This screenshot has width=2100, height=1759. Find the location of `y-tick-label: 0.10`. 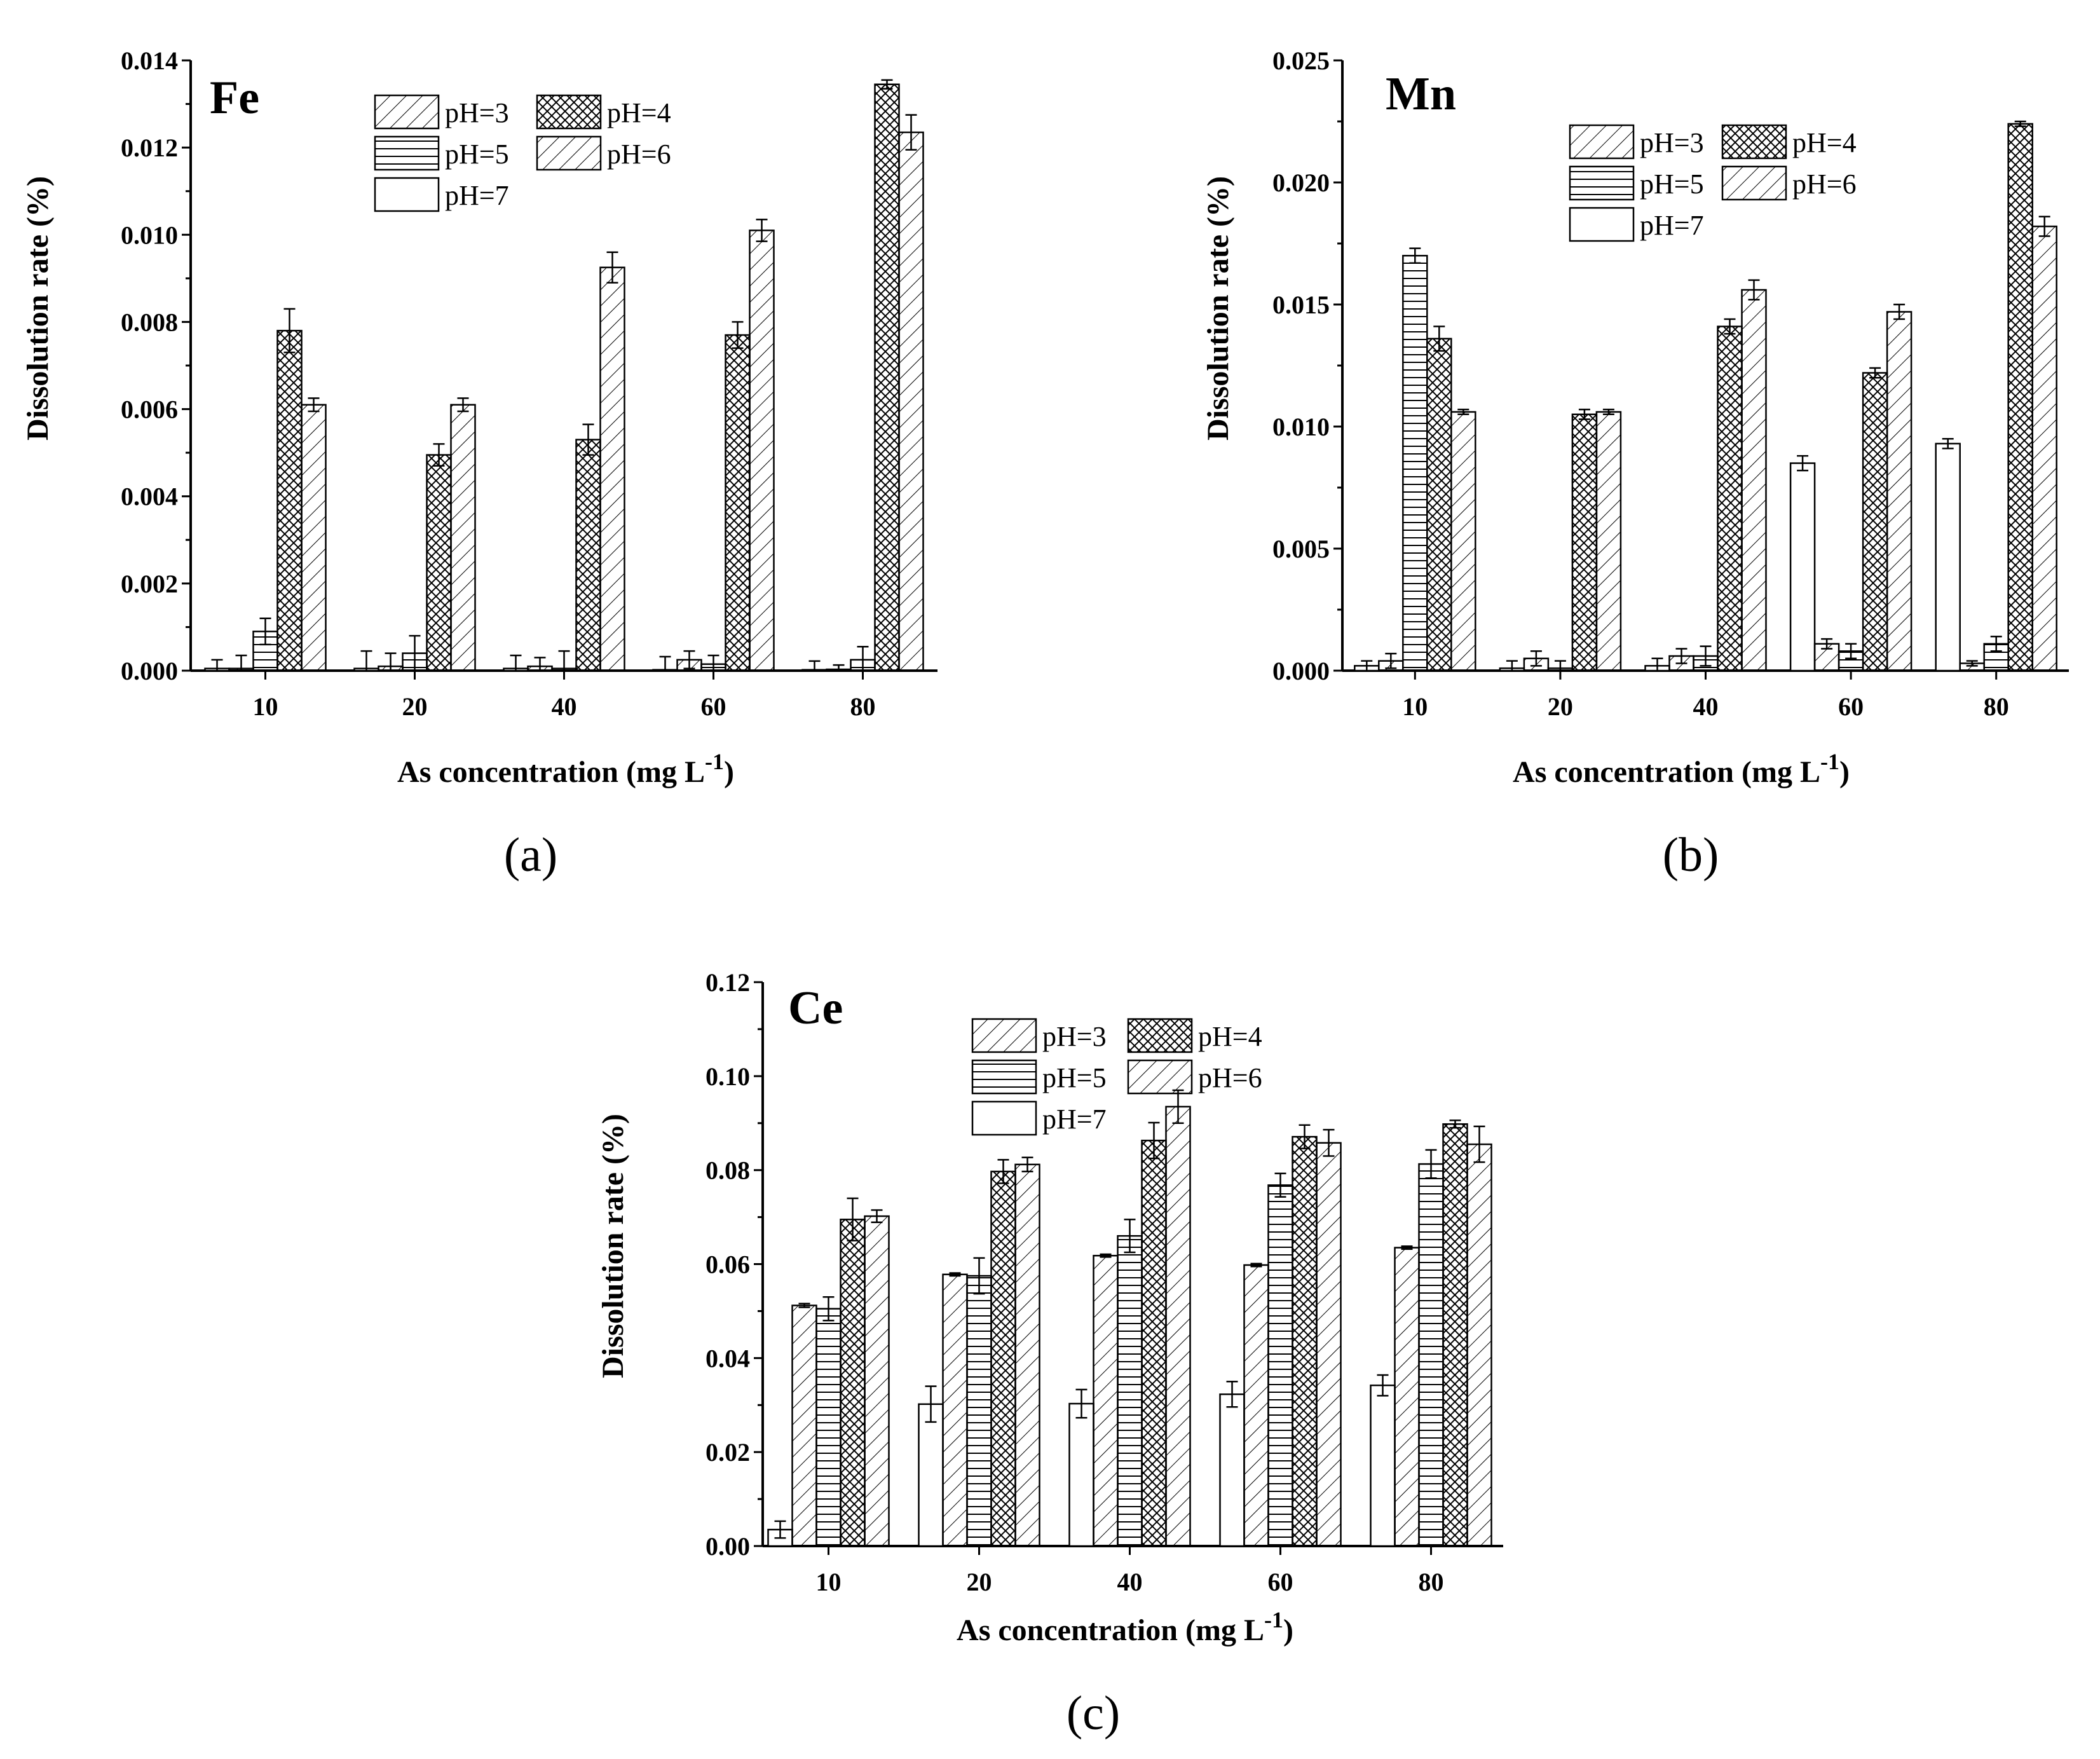

y-tick-label: 0.10 is located at coordinates (728, 1077).